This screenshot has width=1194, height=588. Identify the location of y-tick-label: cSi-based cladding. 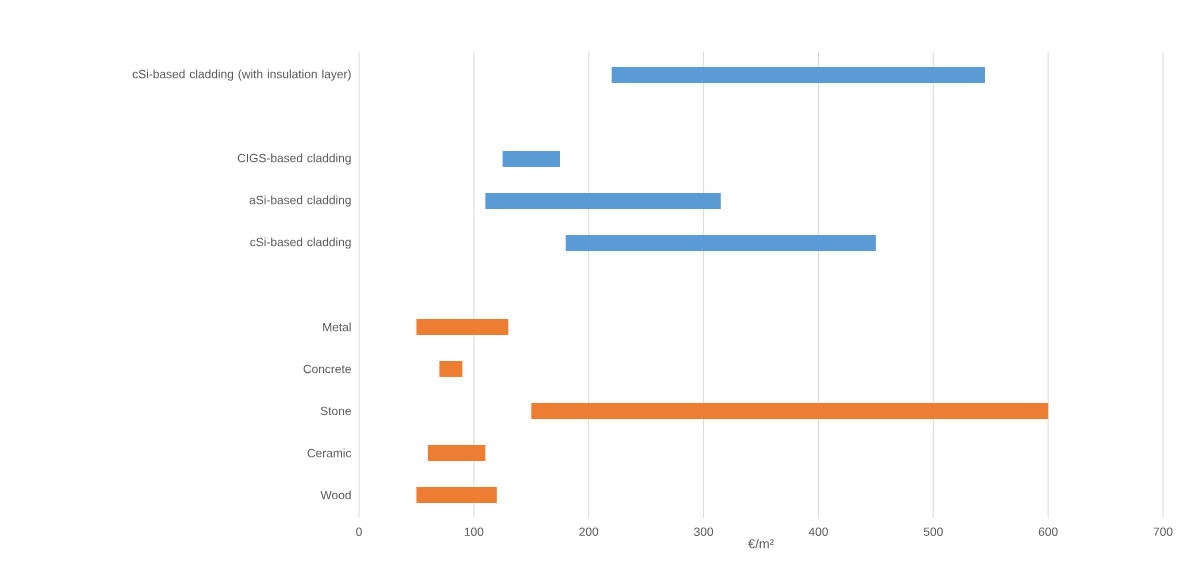
(300, 243).